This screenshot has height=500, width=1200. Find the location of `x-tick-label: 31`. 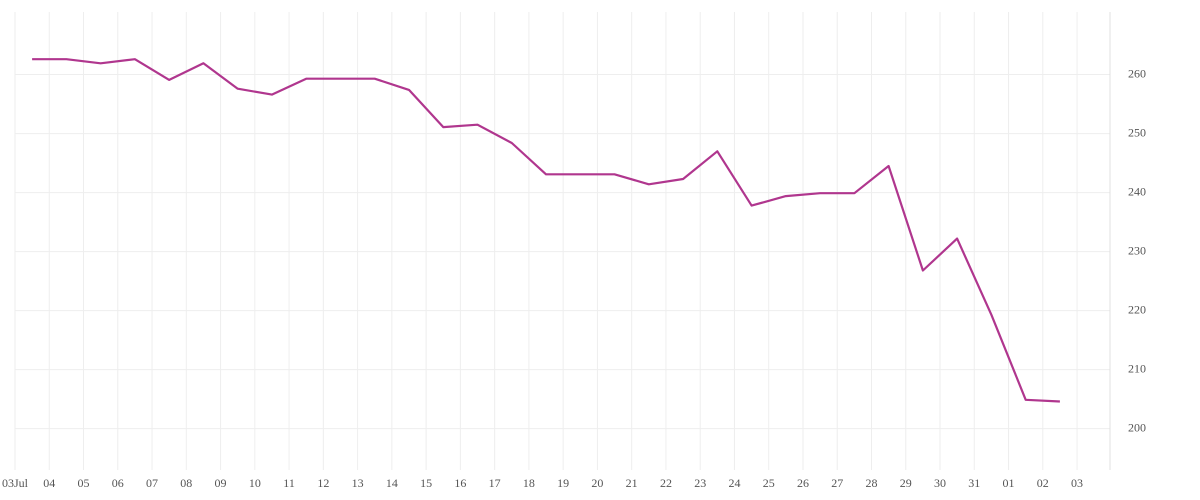

x-tick-label: 31 is located at coordinates (974, 483).